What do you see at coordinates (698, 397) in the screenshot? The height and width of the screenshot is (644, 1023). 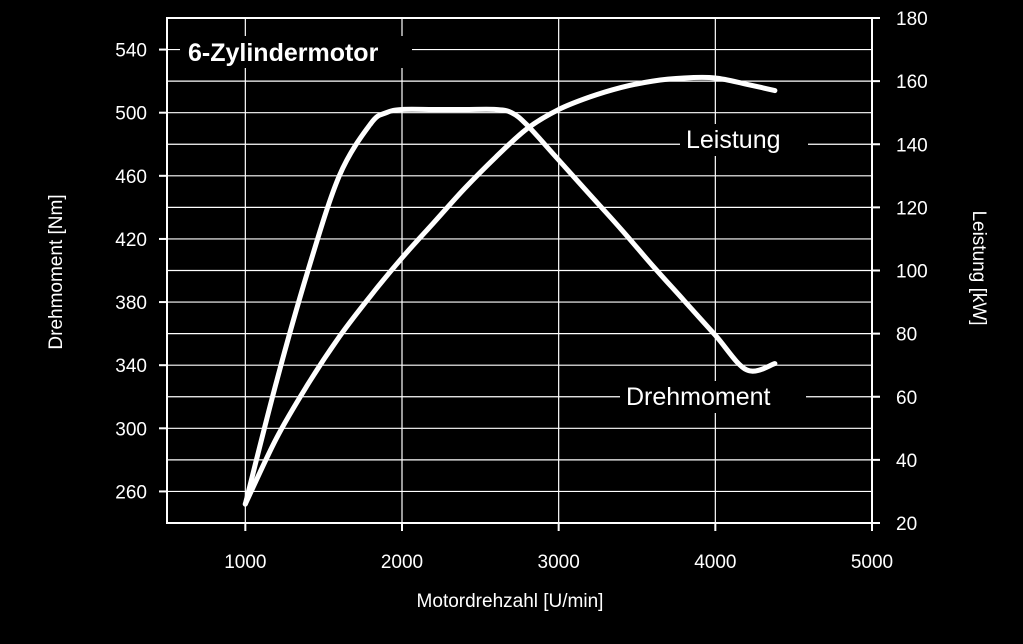 I see `annotation-torque-text: Drehmoment` at bounding box center [698, 397].